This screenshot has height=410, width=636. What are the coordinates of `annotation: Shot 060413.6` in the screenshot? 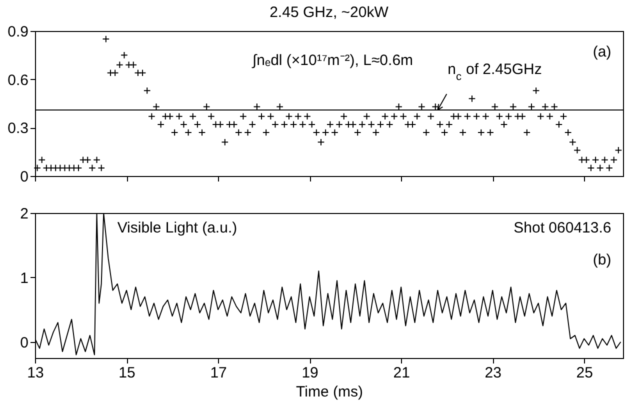 It's located at (563, 228).